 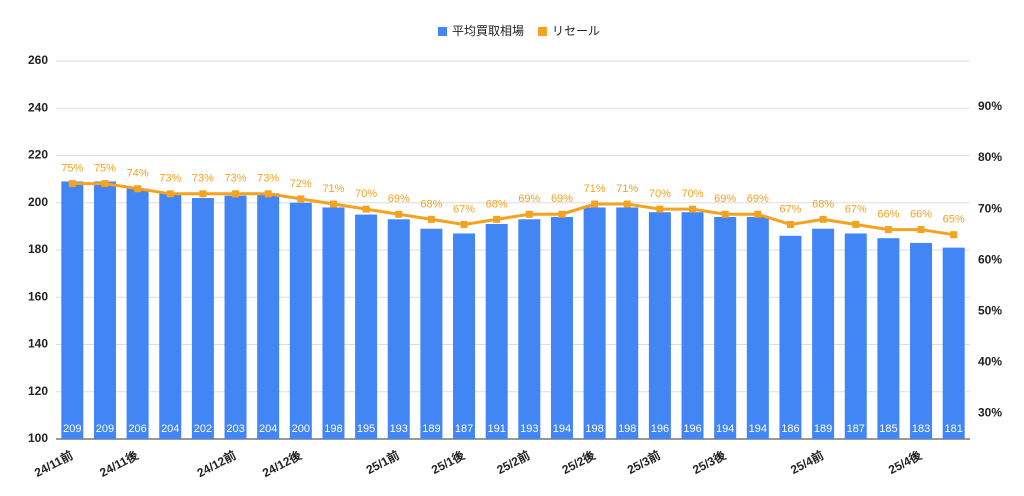 I want to click on y2-tick-label: 50%, so click(x=990, y=310).